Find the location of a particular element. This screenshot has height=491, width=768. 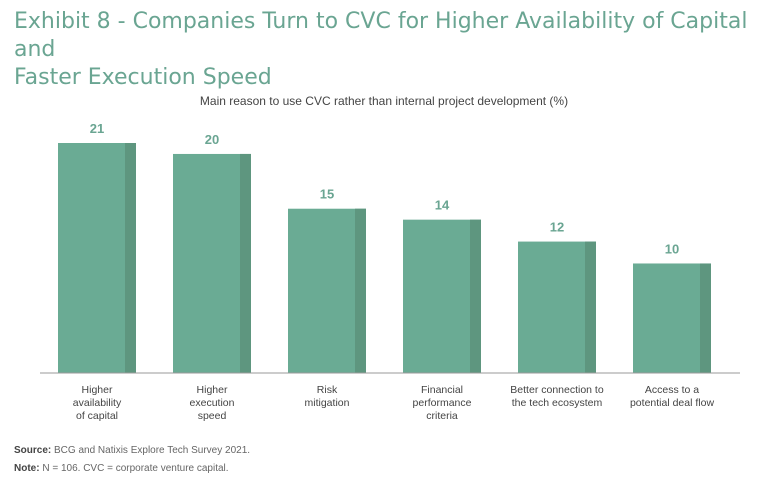

data-label-2: 15 is located at coordinates (327, 194).